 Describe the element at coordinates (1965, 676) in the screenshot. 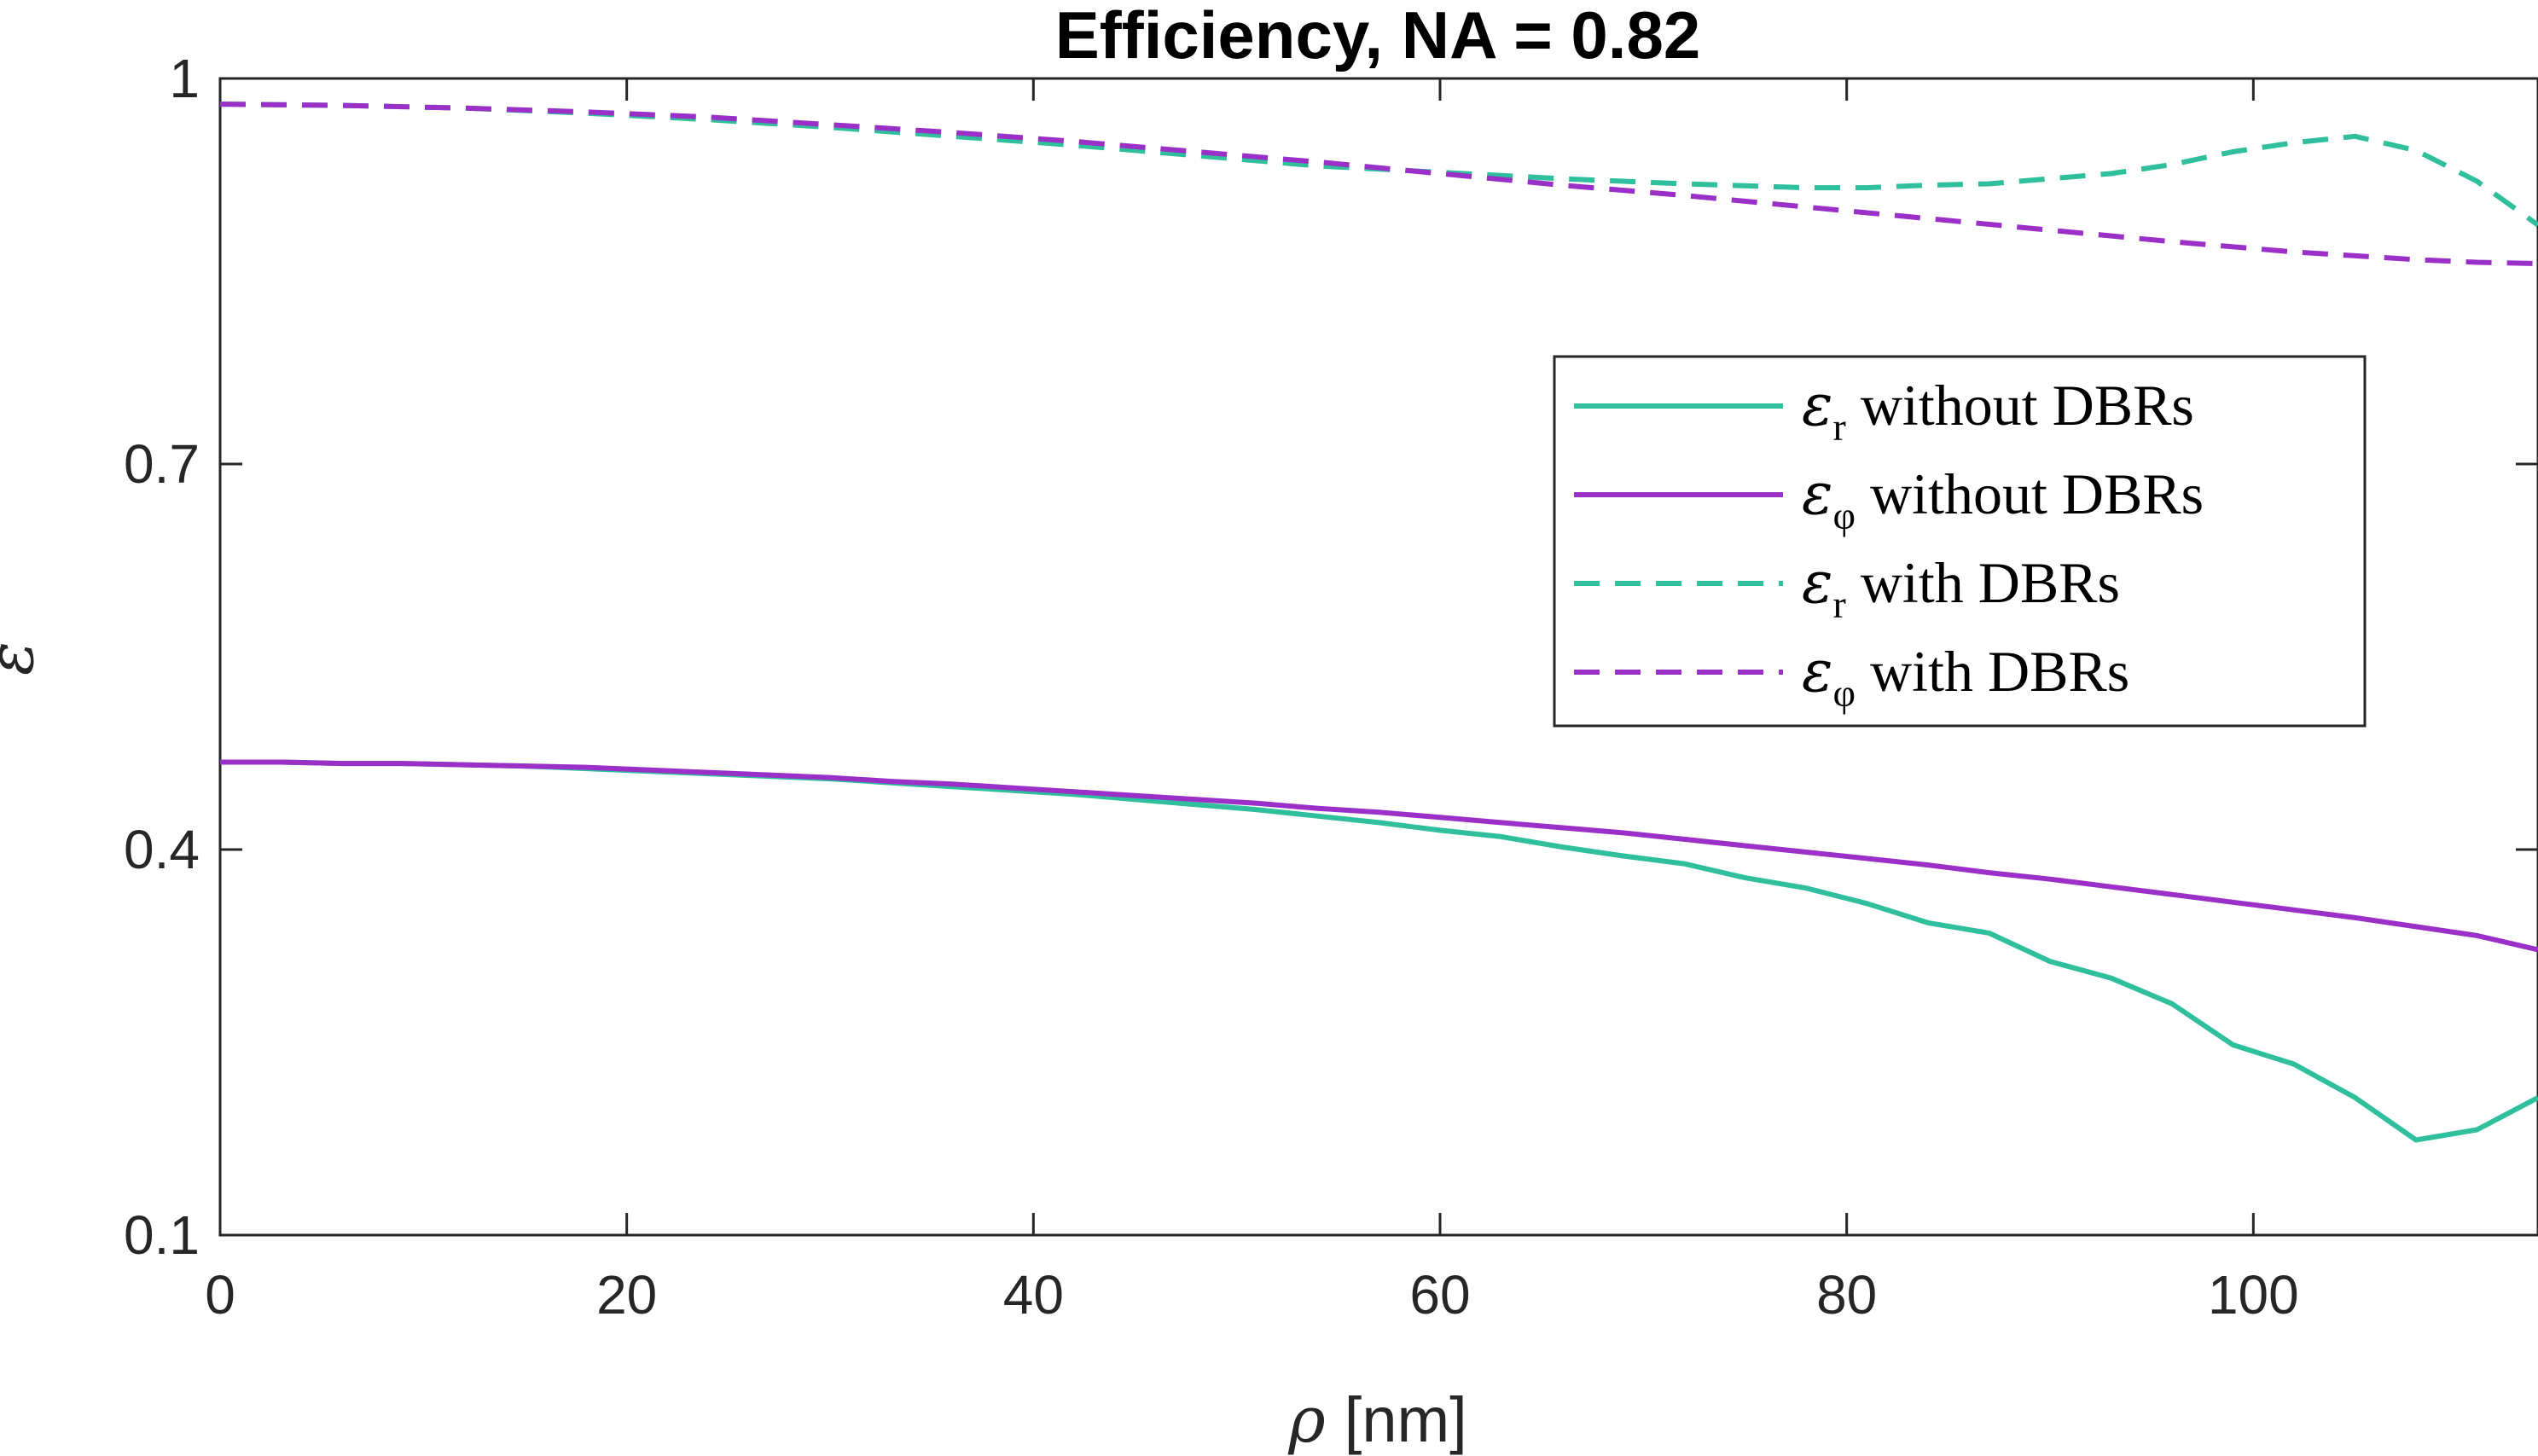

I see `legend-label-4: εφ with DBRs` at that location.